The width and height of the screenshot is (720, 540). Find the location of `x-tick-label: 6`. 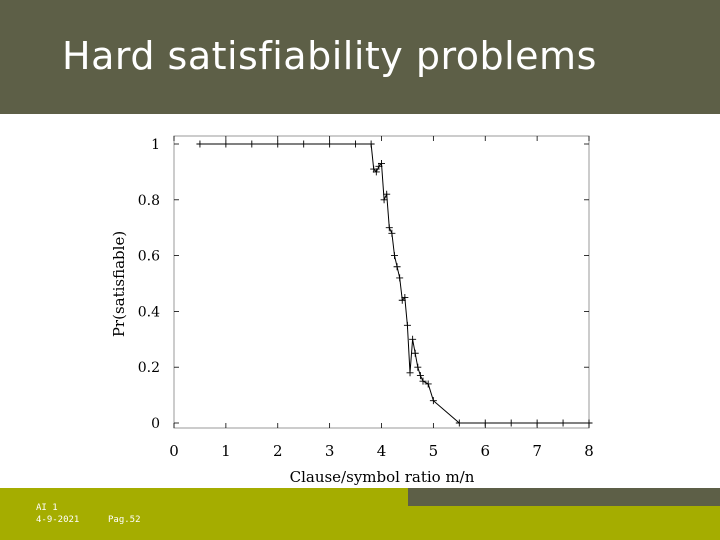

x-tick-label: 6 is located at coordinates (485, 451).